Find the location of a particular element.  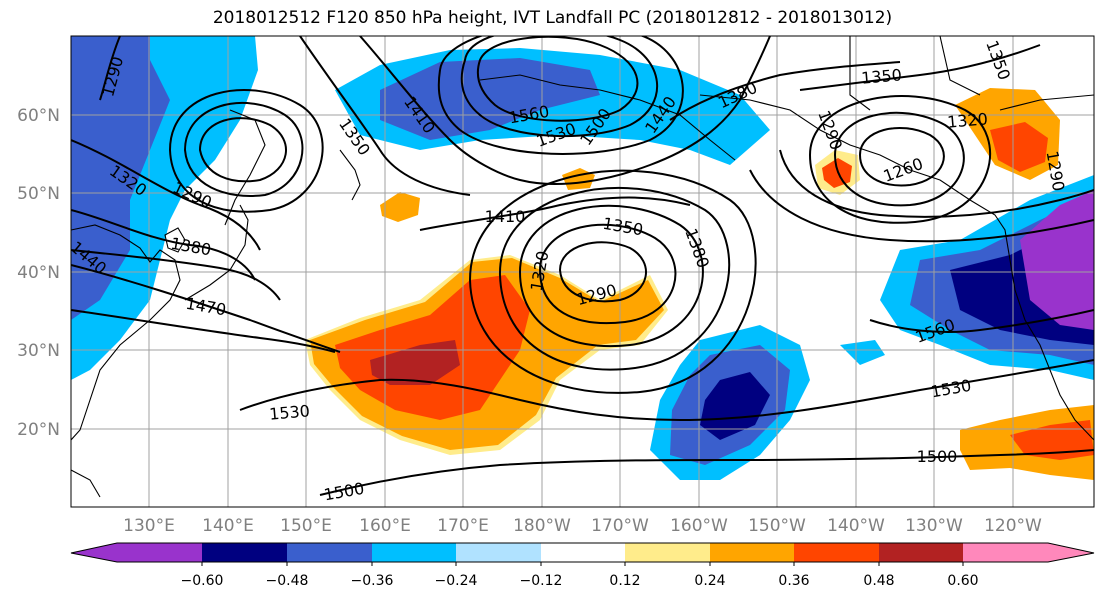

colorbar-ticks is located at coordinates (582, 564).